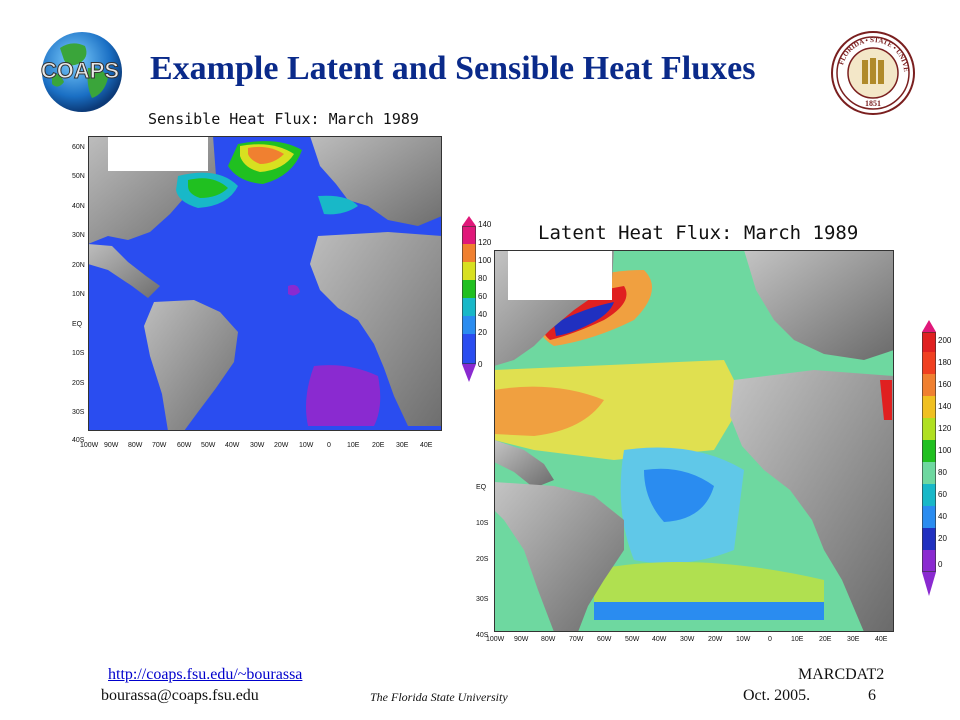 This screenshot has height=720, width=960. Describe the element at coordinates (945, 362) in the screenshot. I see `latent-cb-tick: 180` at that location.